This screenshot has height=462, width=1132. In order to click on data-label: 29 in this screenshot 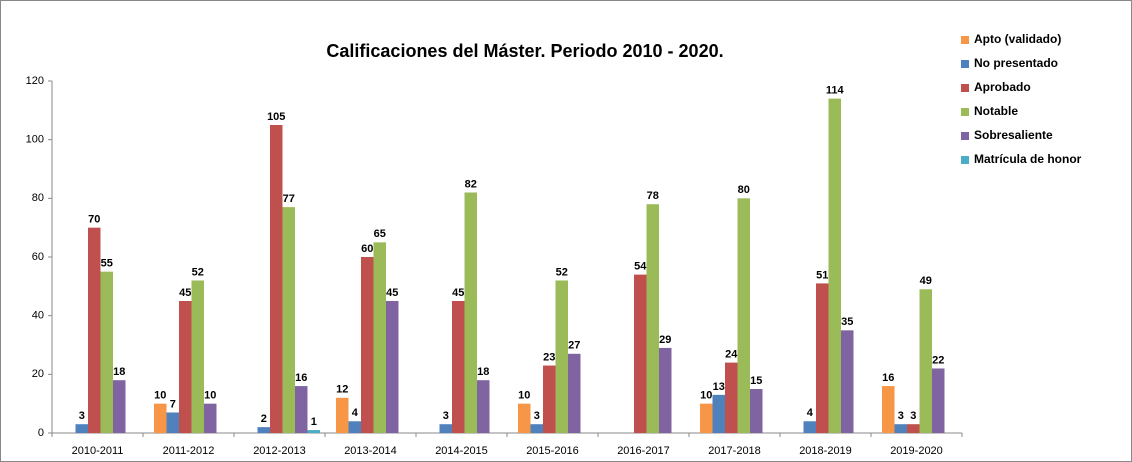, I will do `click(665, 340)`.